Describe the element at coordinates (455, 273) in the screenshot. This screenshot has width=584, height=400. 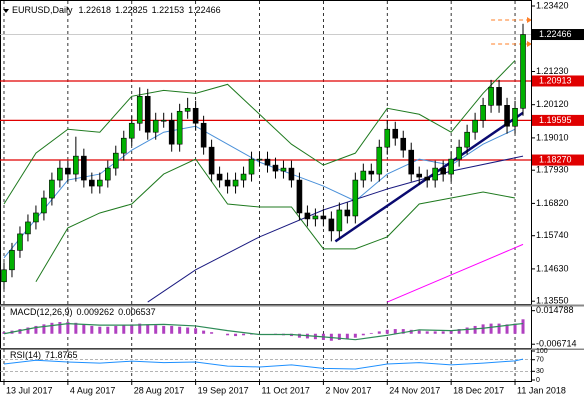
I see `overlay-line` at that location.